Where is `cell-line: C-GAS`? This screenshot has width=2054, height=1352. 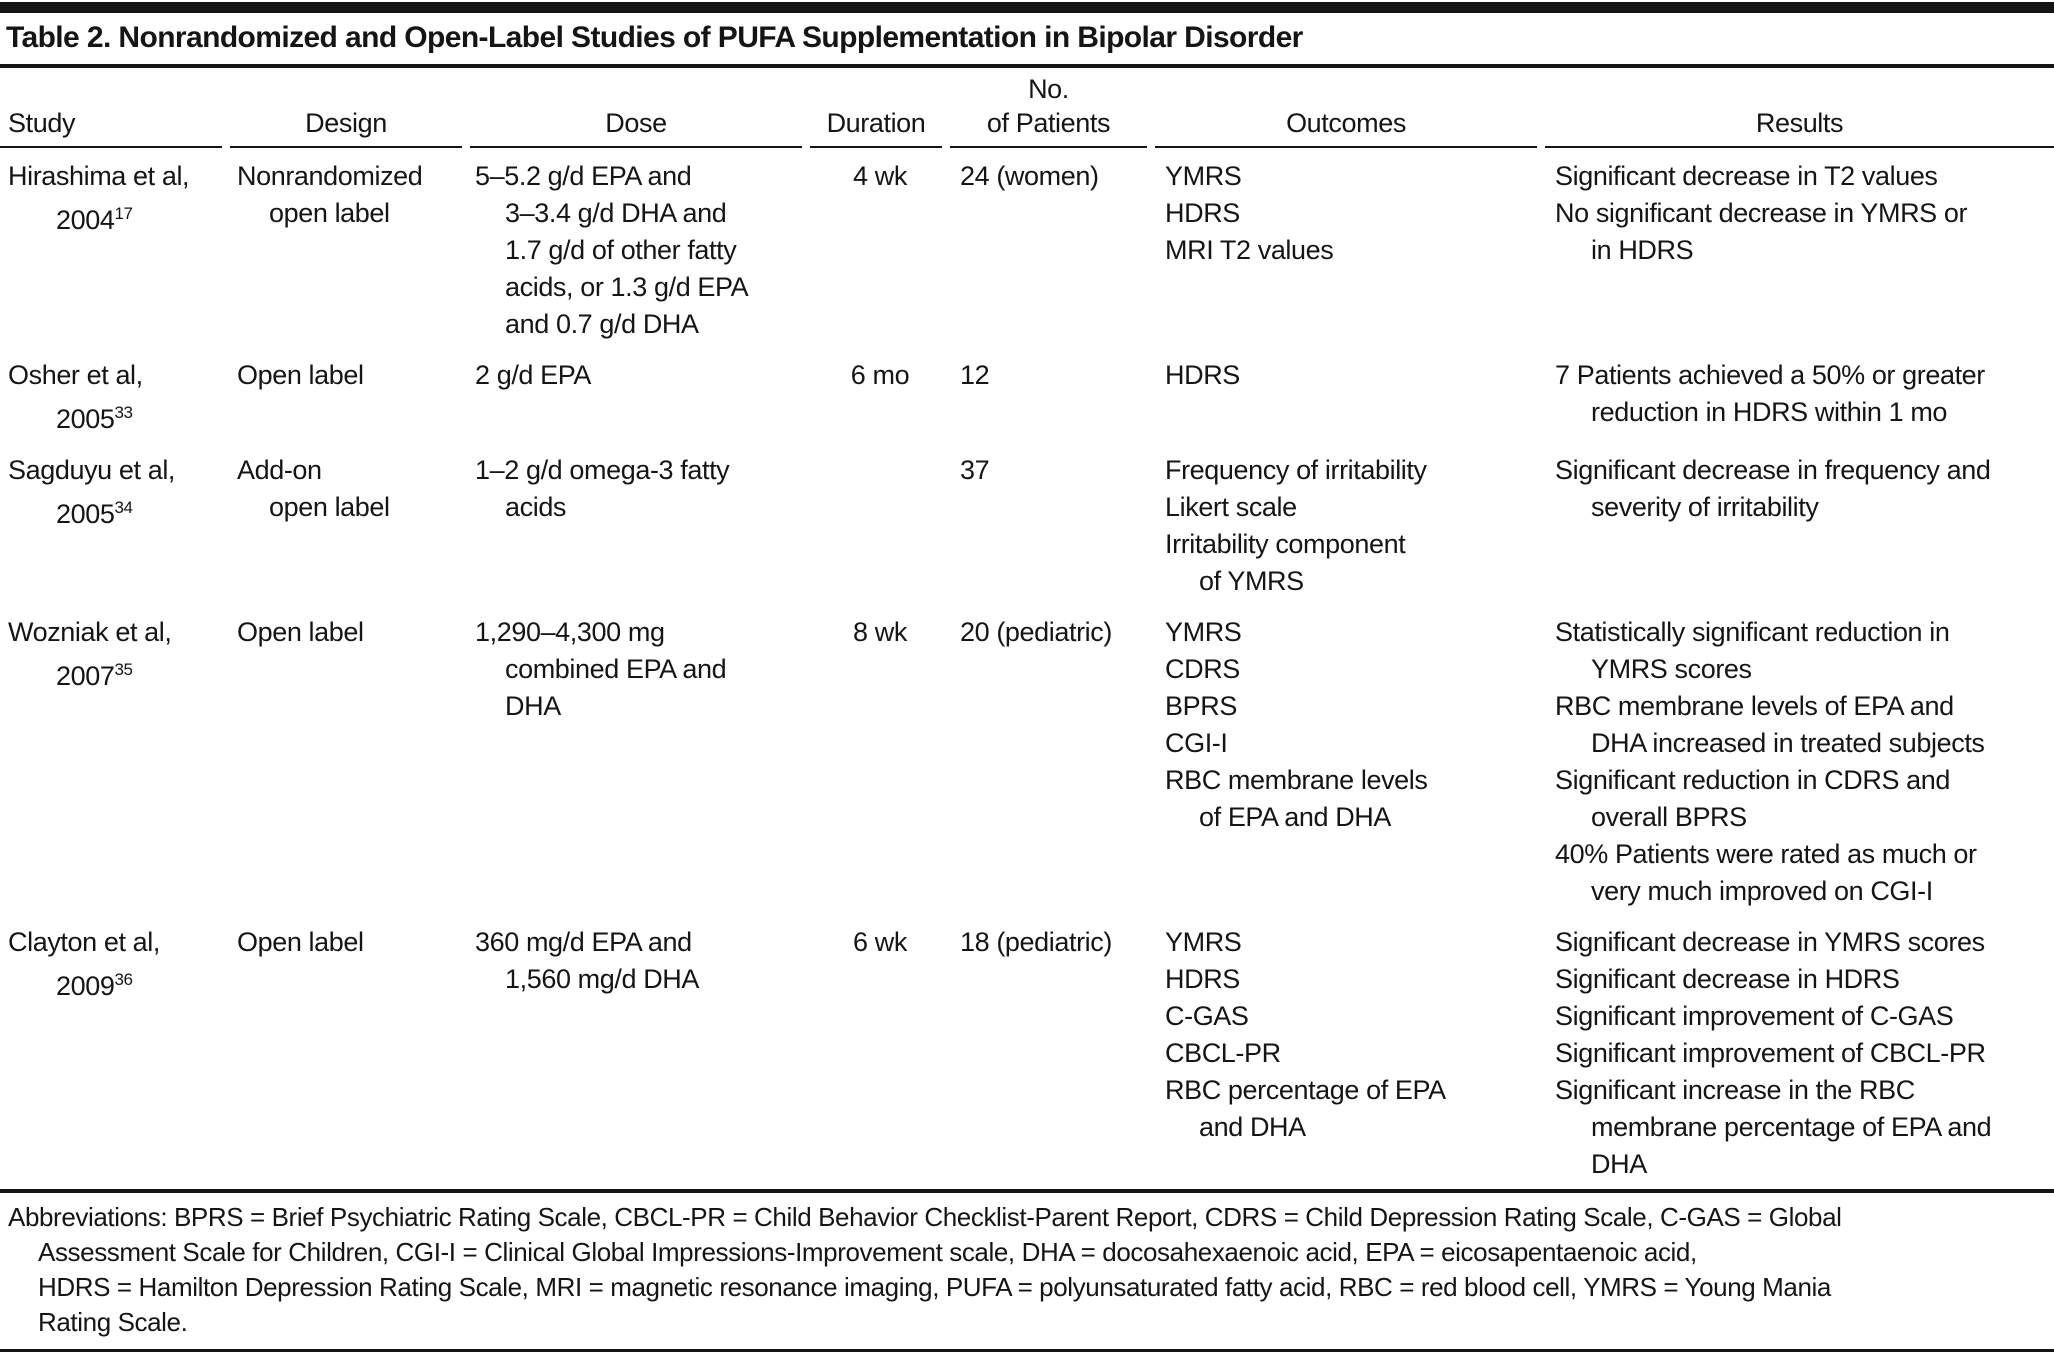 cell-line: C-GAS is located at coordinates (1207, 1016).